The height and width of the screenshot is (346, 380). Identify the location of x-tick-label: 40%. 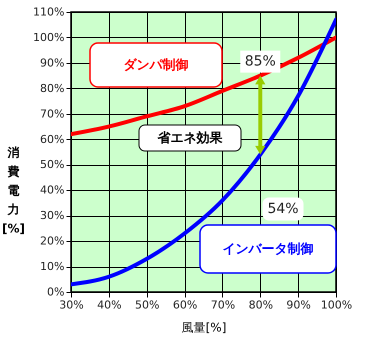
(109, 305).